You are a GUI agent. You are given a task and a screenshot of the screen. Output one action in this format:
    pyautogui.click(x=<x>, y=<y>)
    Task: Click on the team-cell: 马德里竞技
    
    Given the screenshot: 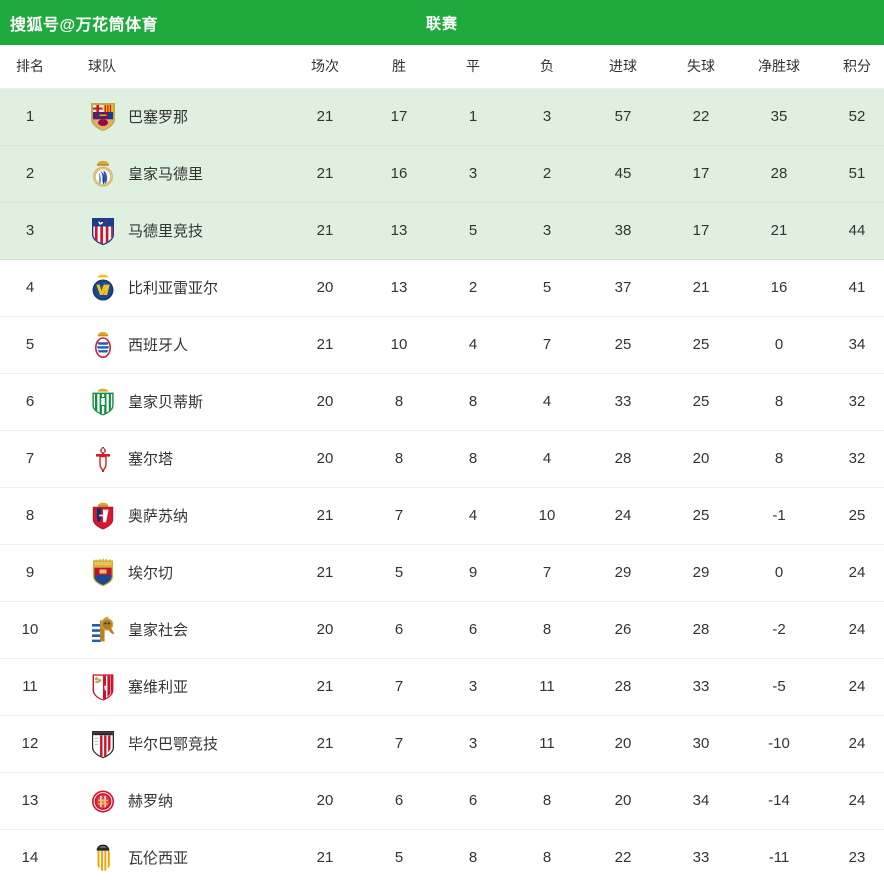 What is the action you would take?
    pyautogui.click(x=174, y=231)
    